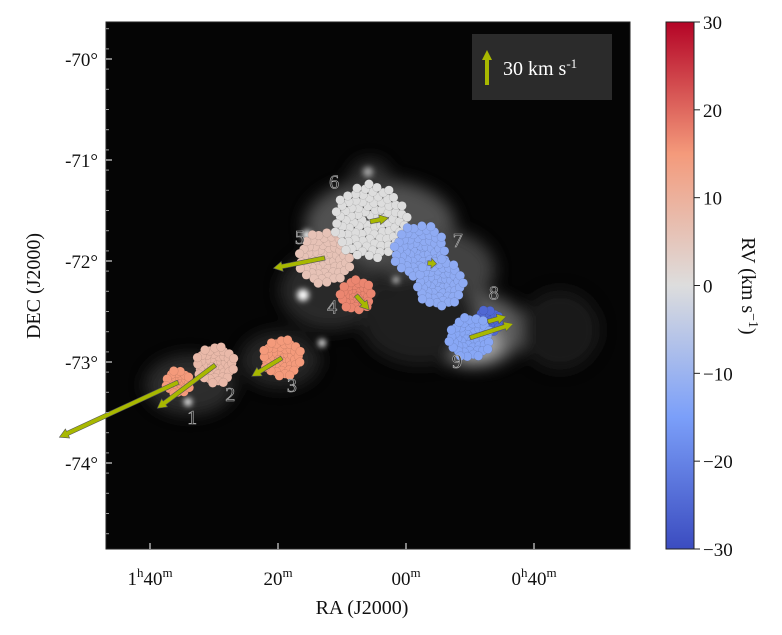  I want to click on cluster-label-5: 5, so click(300, 238).